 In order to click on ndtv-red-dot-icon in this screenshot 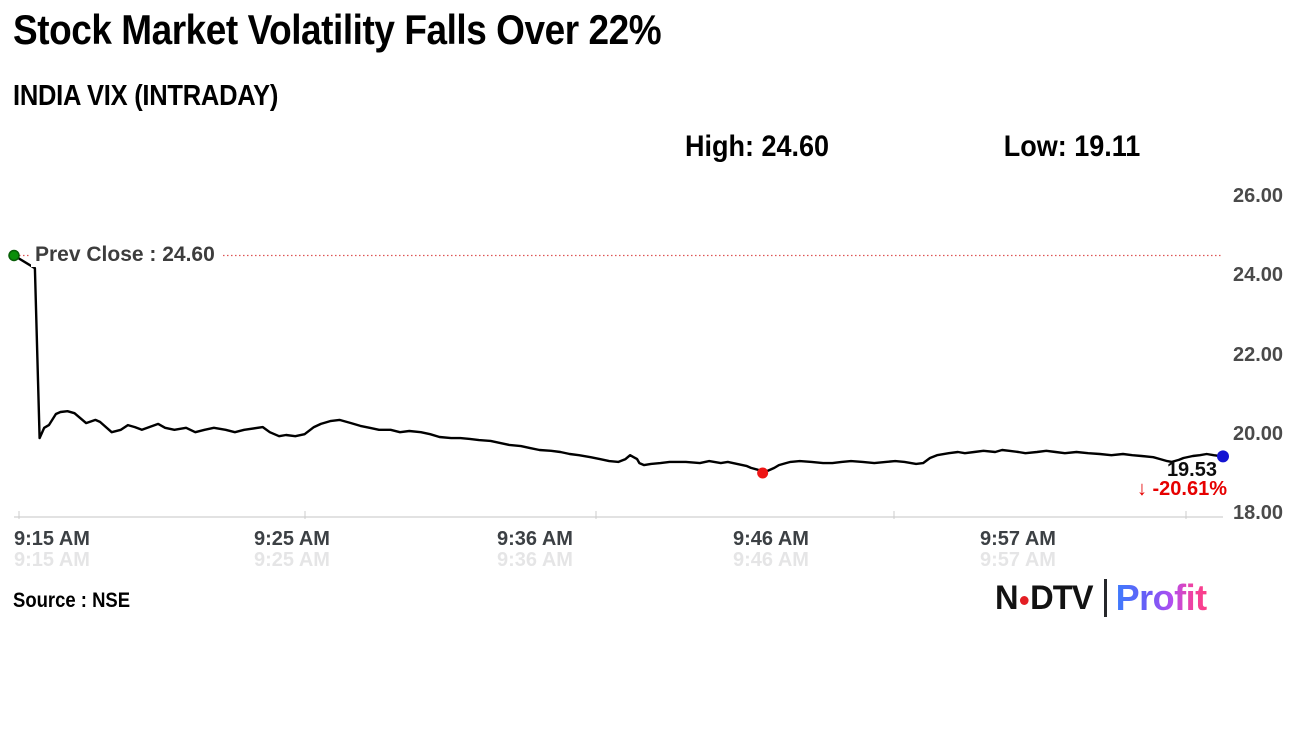, I will do `click(1024, 600)`.